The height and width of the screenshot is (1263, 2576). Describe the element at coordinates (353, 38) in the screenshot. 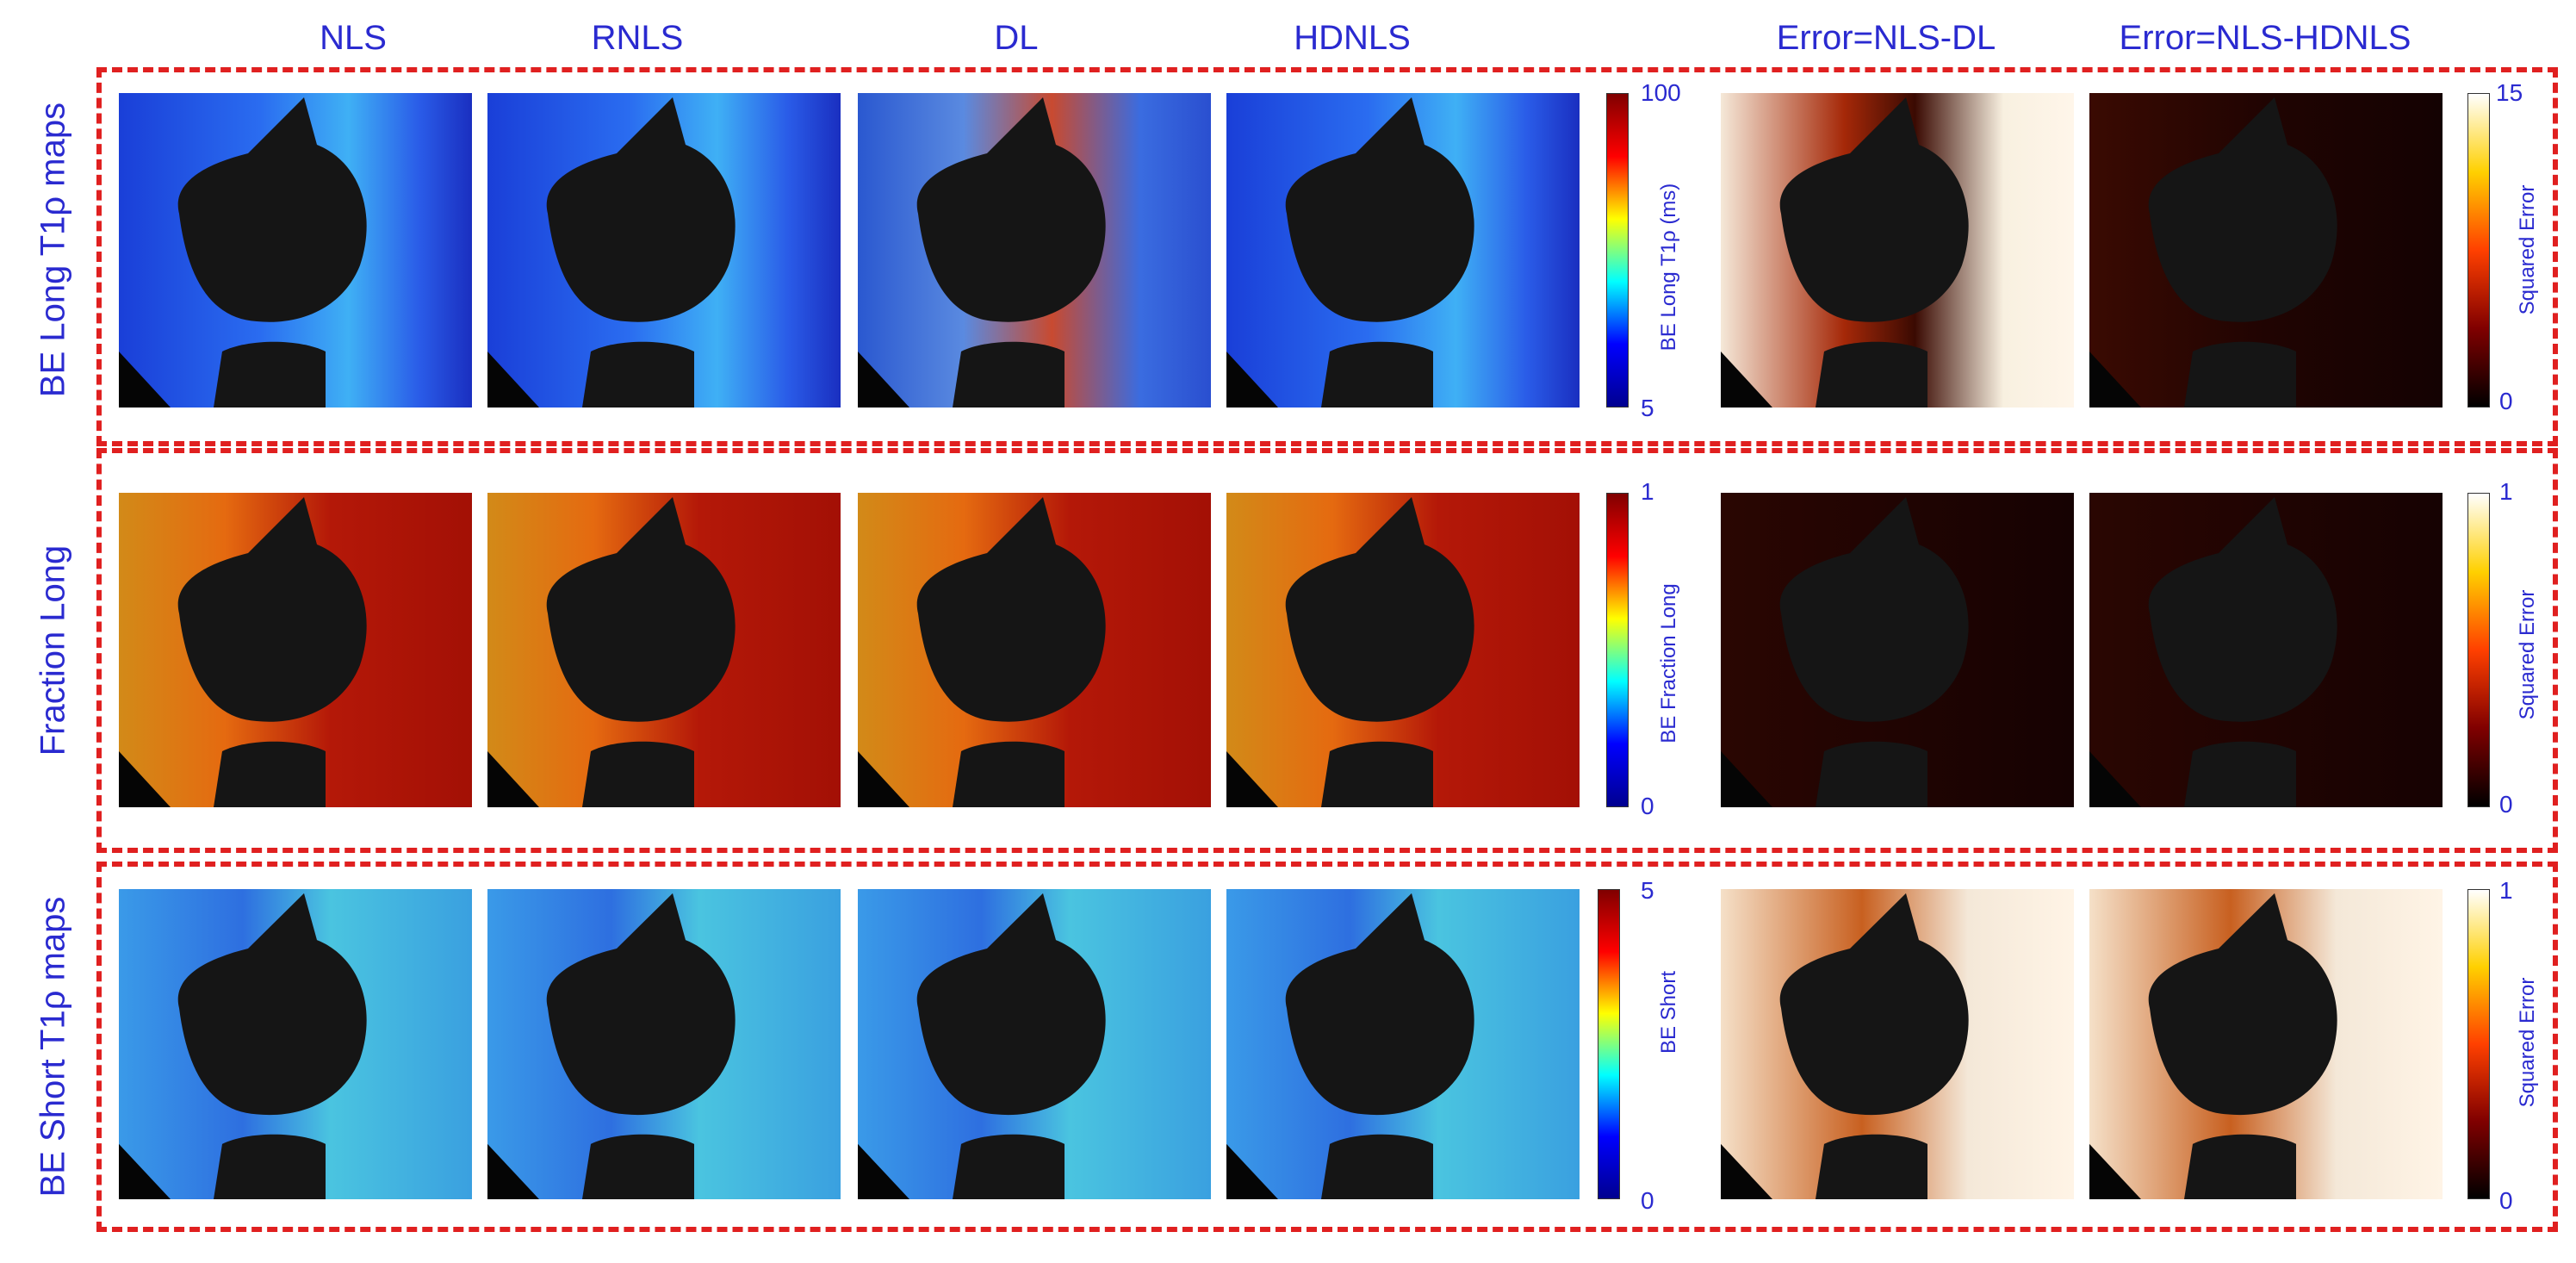

I see `column-header-nls: NLS` at that location.